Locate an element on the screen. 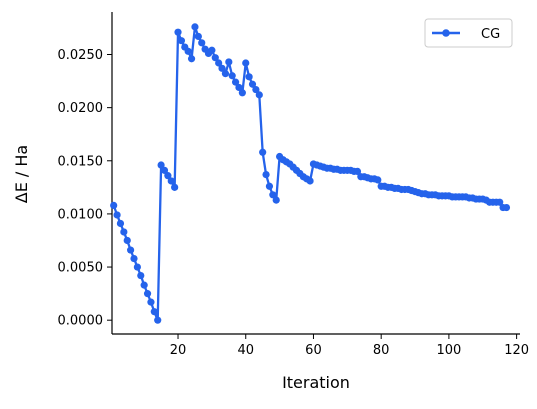 The image size is (537, 409). y-axis-label: ΔE / Ha is located at coordinates (21, 174).